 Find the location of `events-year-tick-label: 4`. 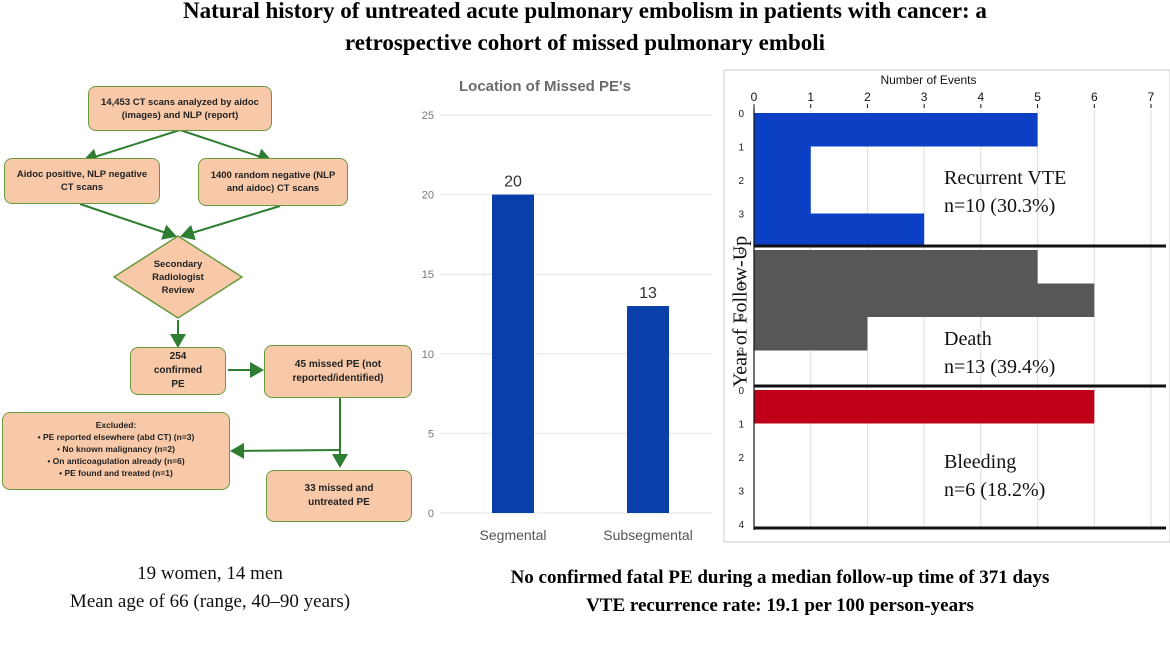

events-year-tick-label: 4 is located at coordinates (741, 525).